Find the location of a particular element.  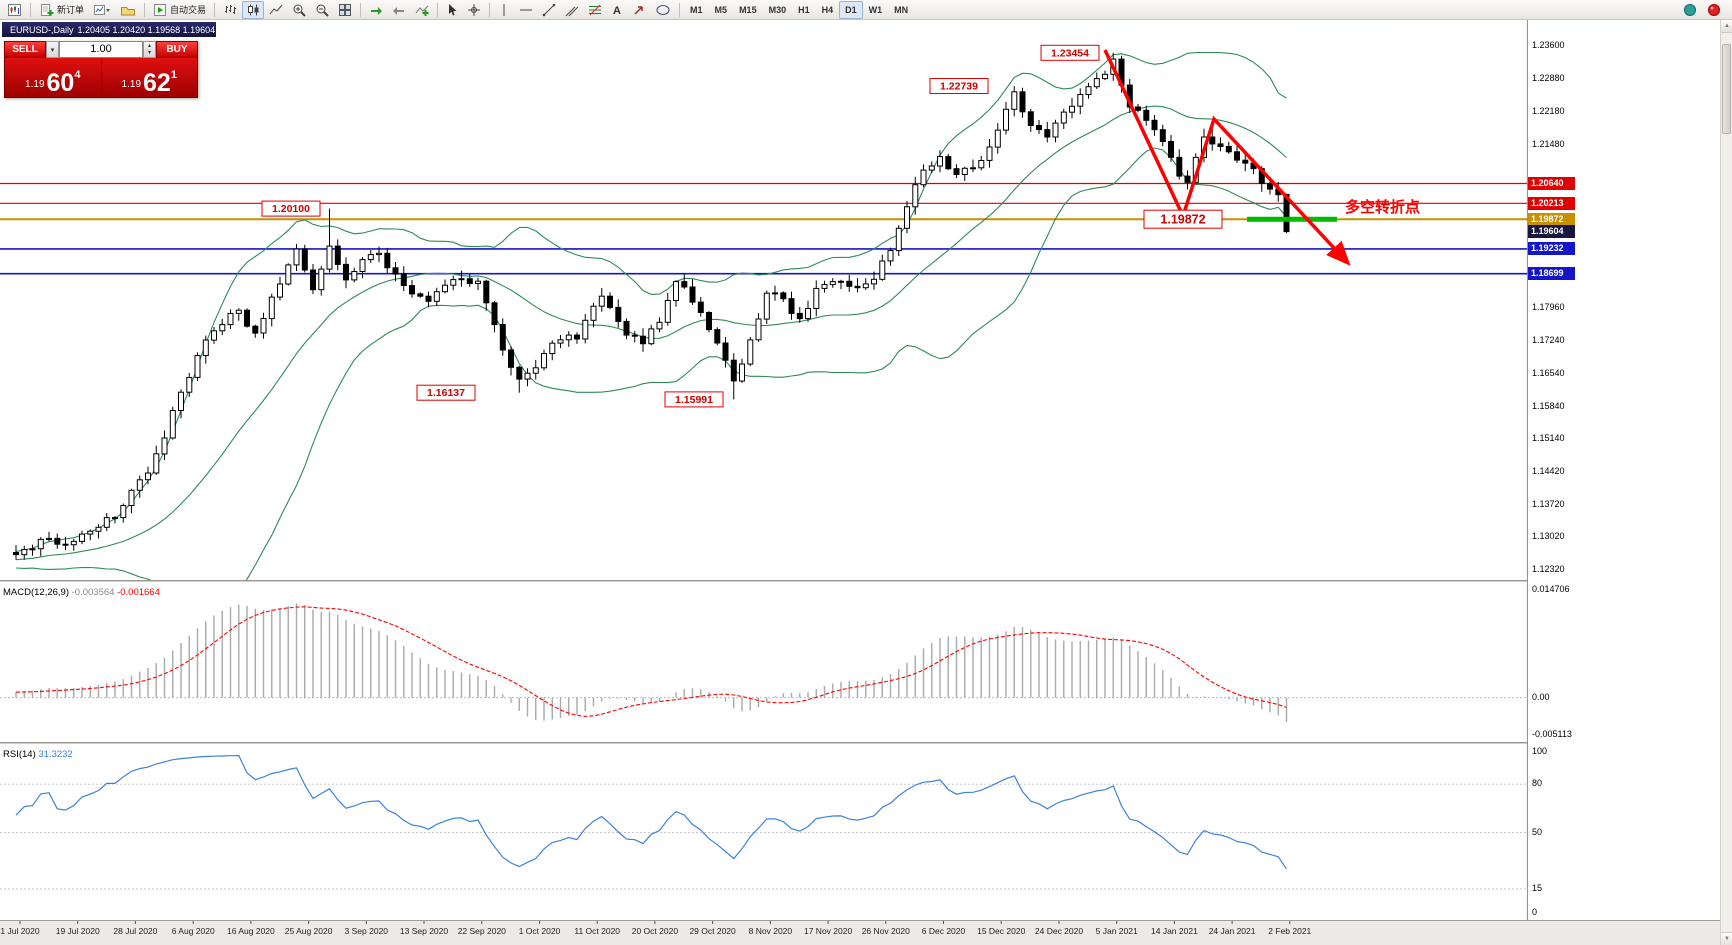

auto-trading-button: 自动交易 is located at coordinates (179, 10).